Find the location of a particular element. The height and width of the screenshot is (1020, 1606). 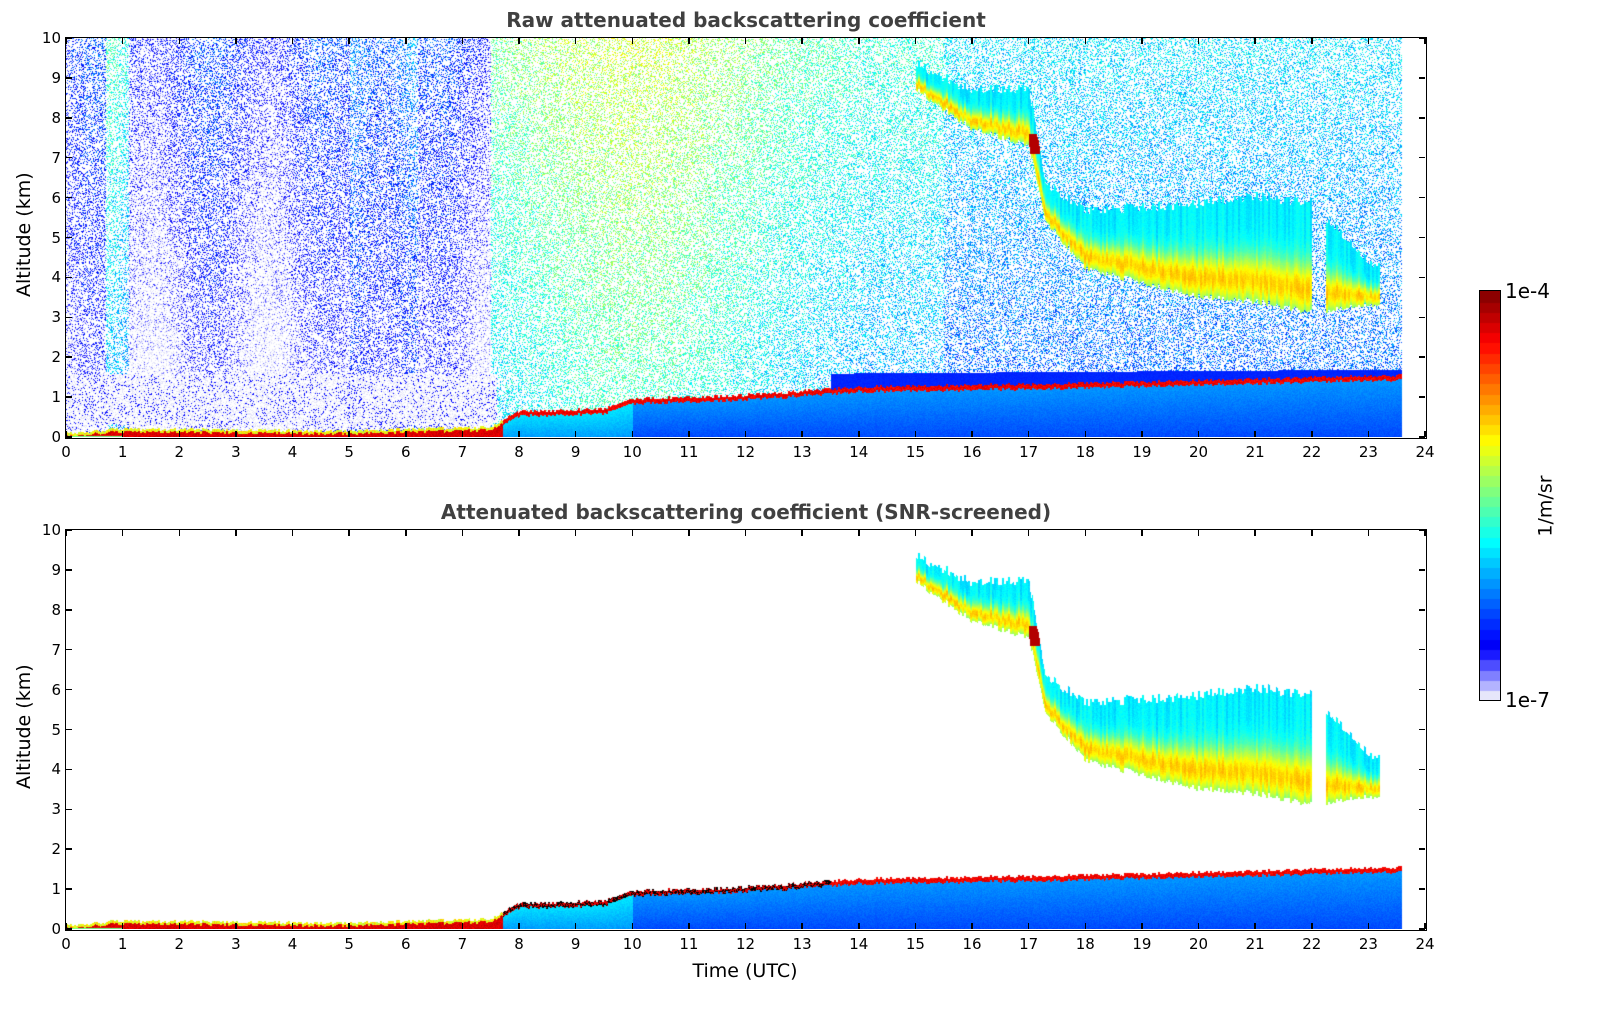

y-tick-label: 9 is located at coordinates (56, 77).